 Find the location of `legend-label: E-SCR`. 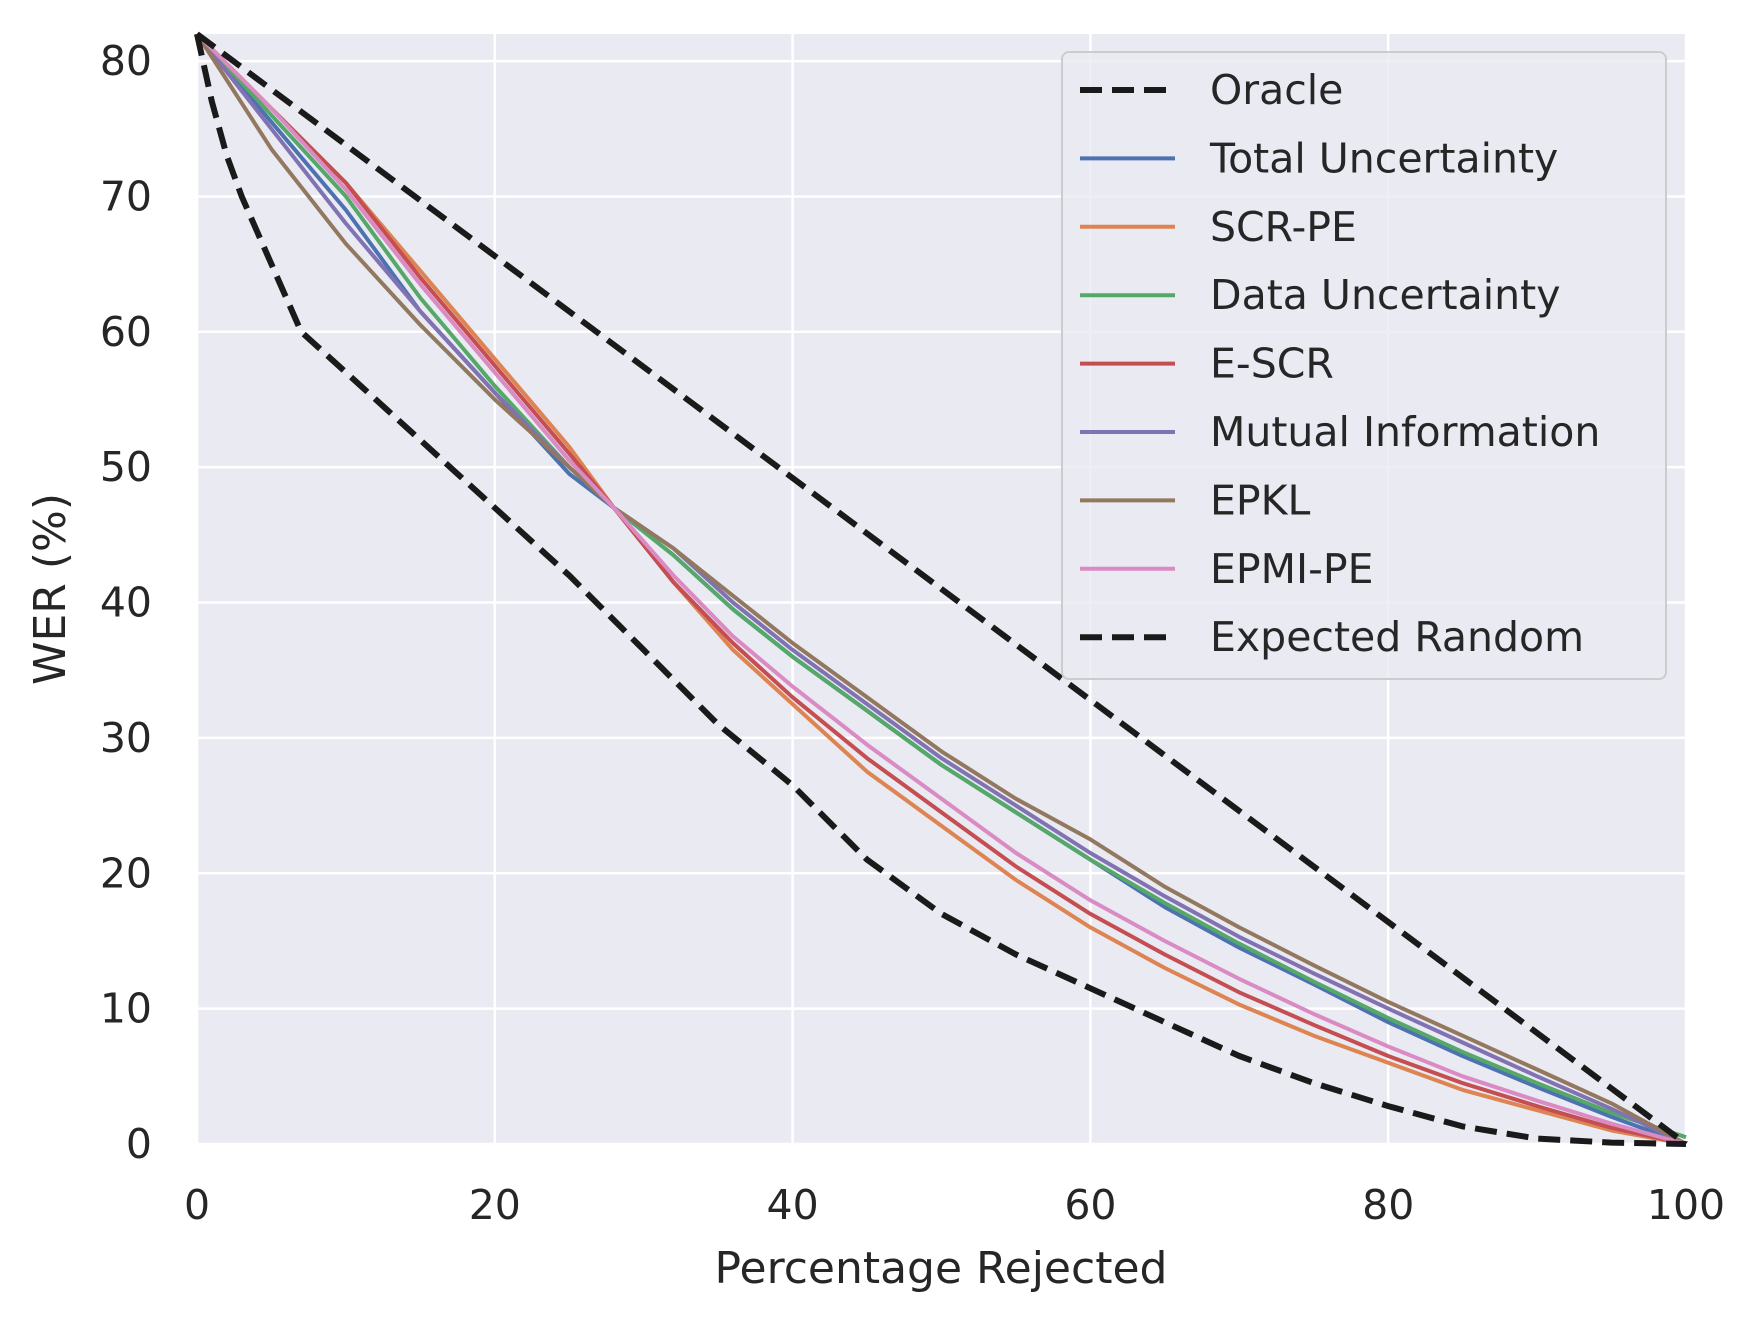

legend-label: E-SCR is located at coordinates (1272, 364).